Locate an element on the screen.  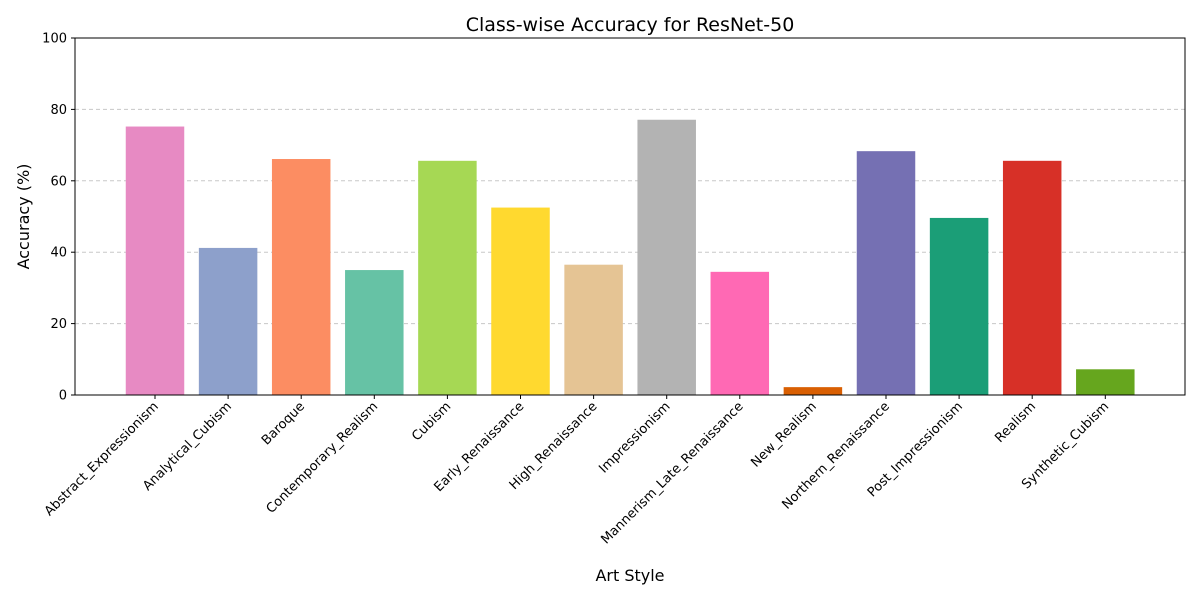
bar-cubism is located at coordinates (447, 277).